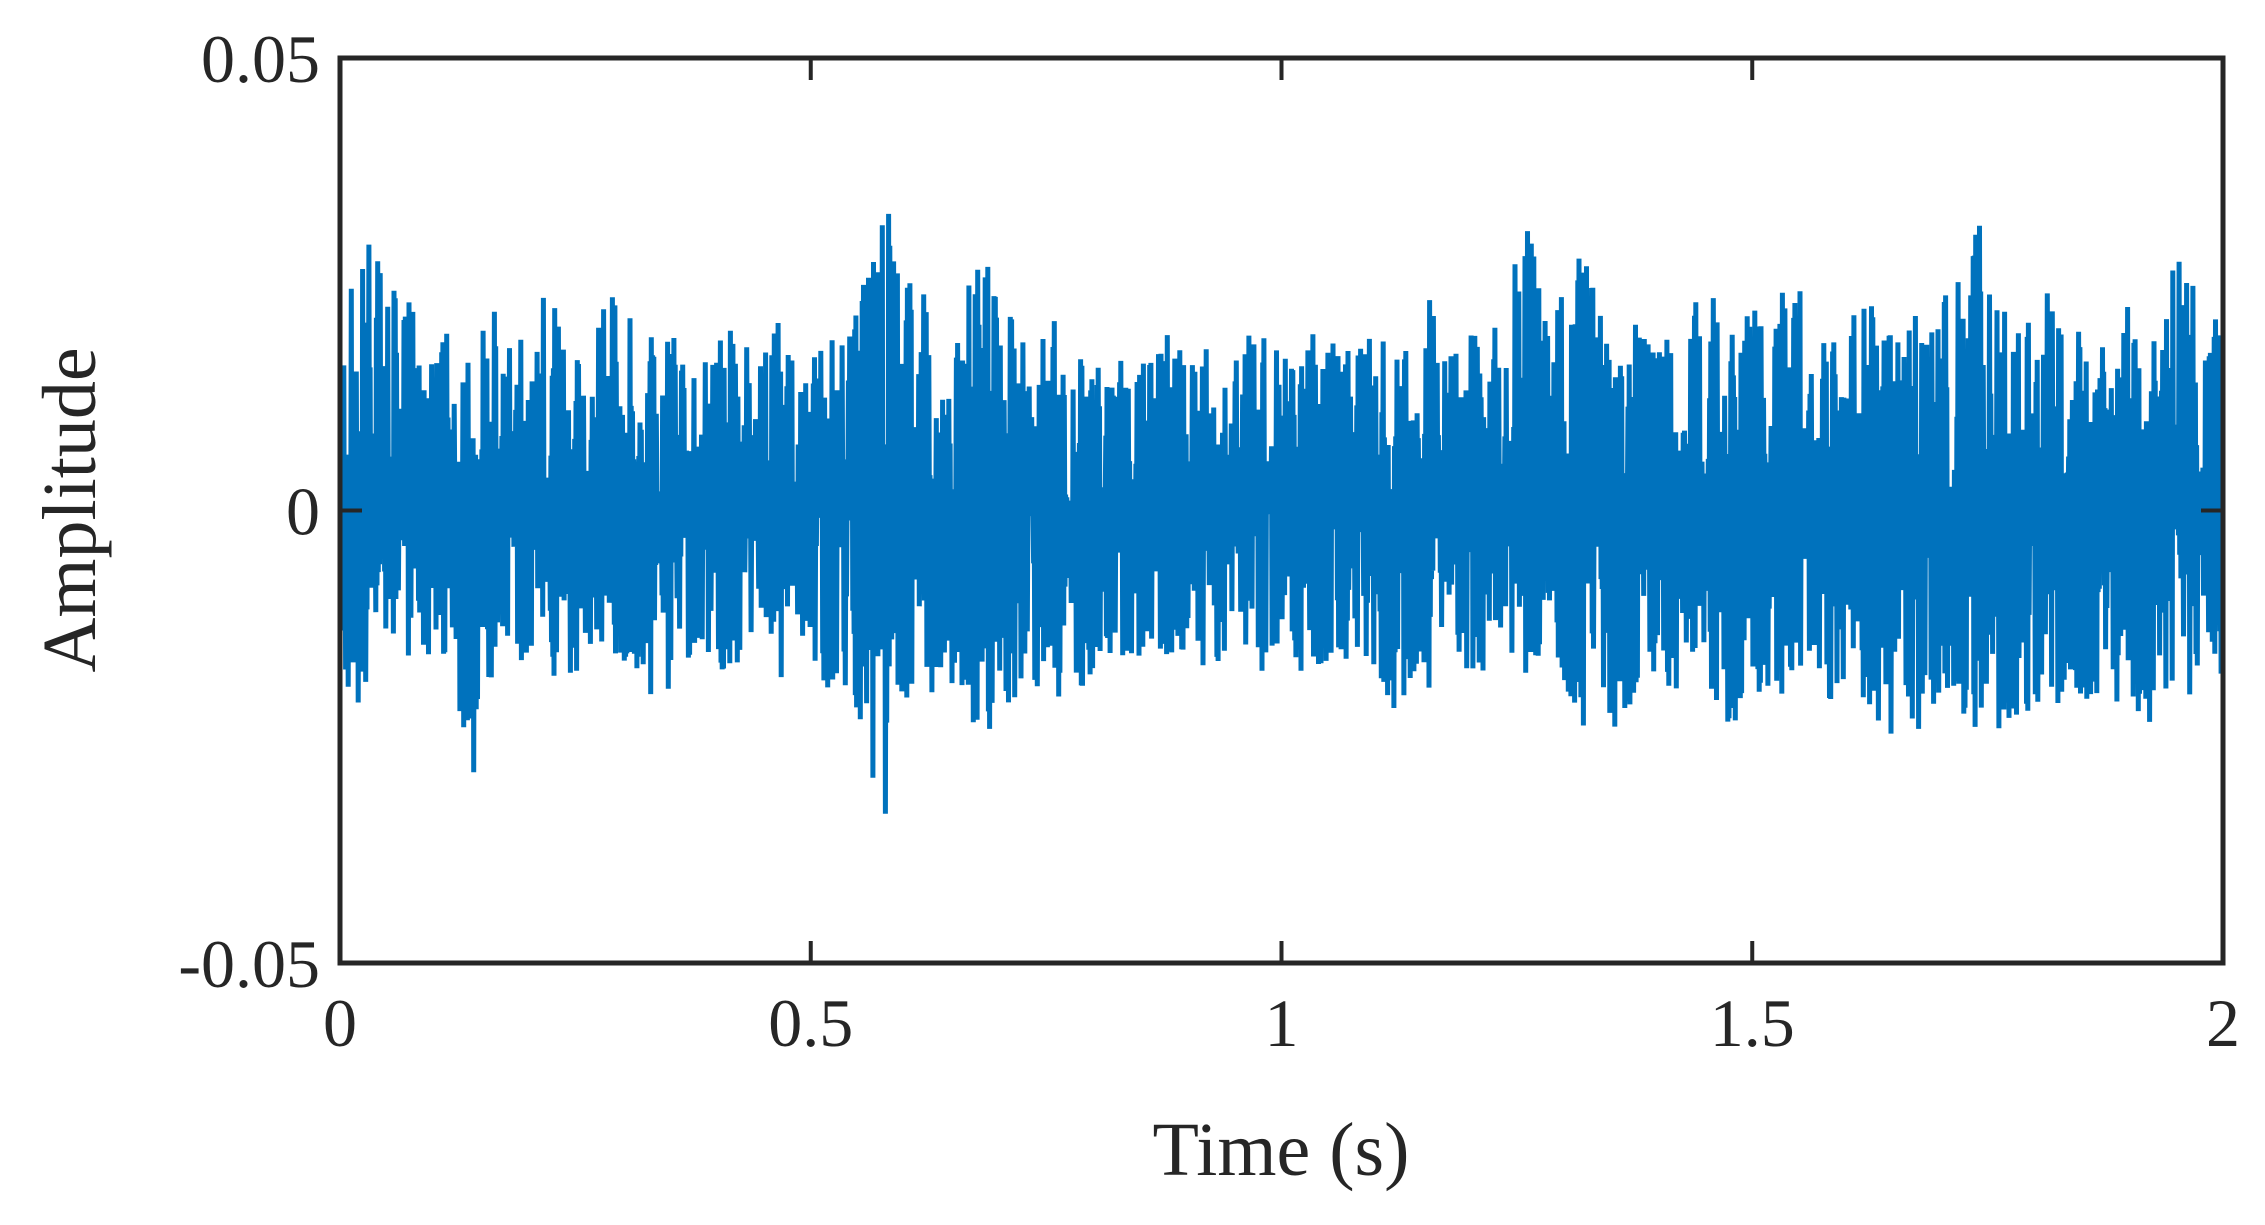  I want to click on x-tick-label: 1.5, so click(1752, 1023).